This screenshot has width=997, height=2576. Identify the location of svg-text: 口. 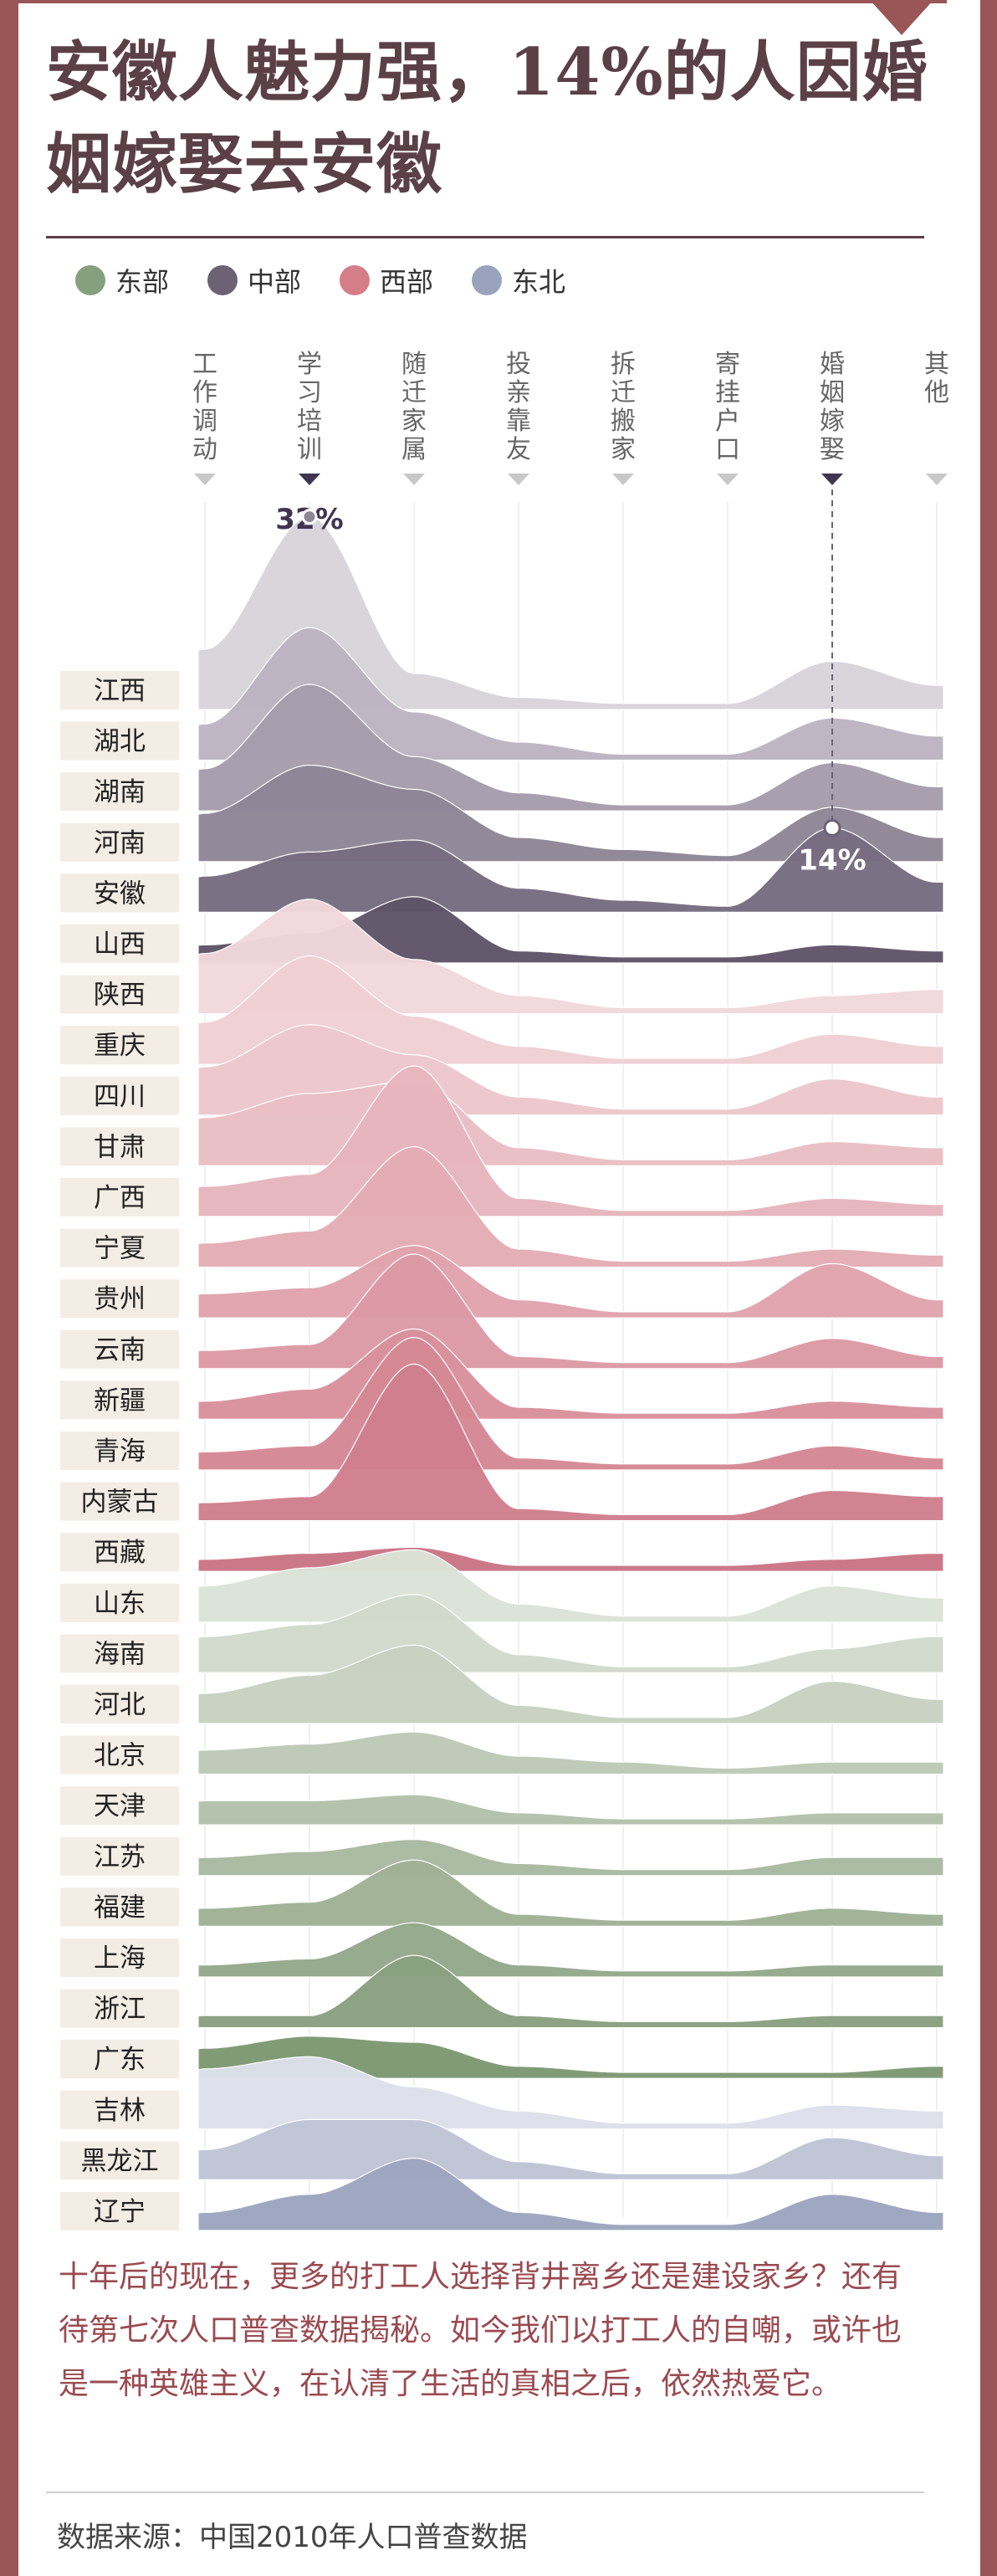
(727, 450).